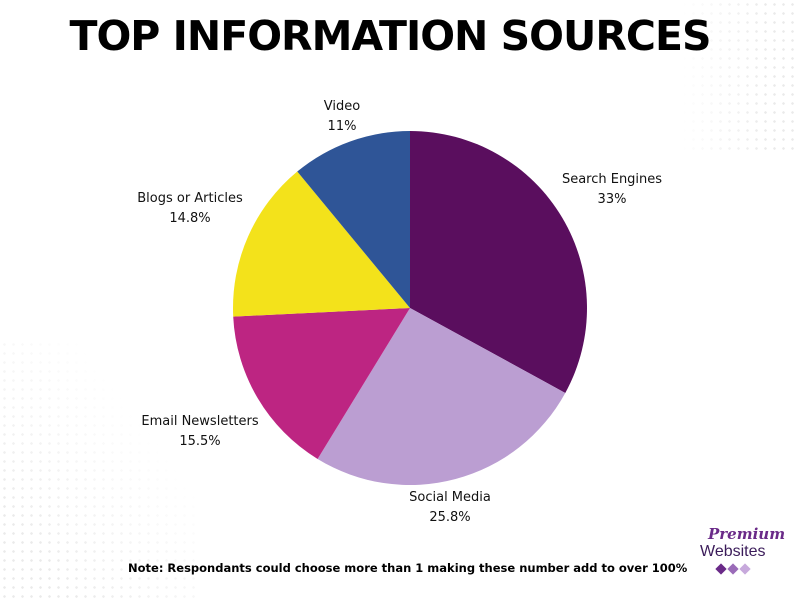 This screenshot has width=800, height=600. I want to click on slice-label-search-engines: Search Engines 33%, so click(612, 190).